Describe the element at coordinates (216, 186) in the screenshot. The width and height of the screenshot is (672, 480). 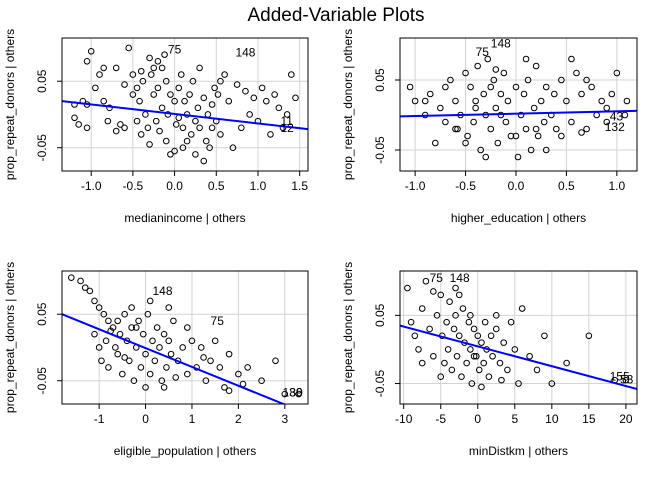
I see `x-tick-label: 0.5` at that location.